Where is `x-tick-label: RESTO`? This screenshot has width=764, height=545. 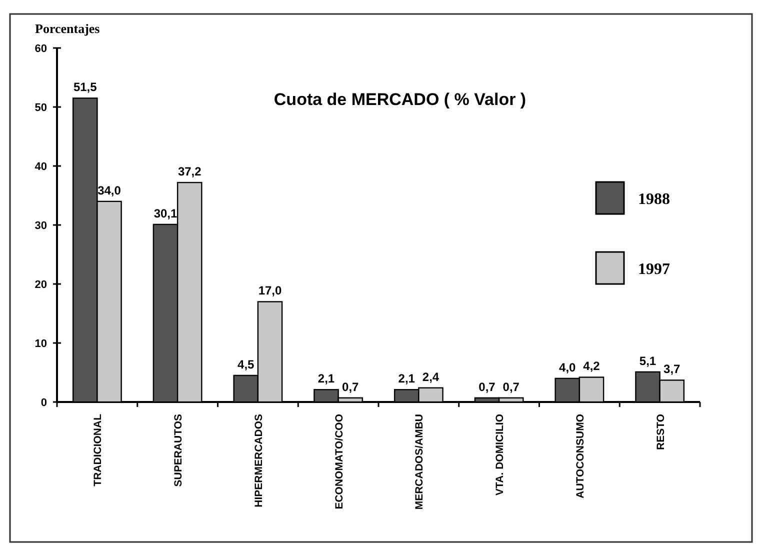 x-tick-label: RESTO is located at coordinates (660, 432).